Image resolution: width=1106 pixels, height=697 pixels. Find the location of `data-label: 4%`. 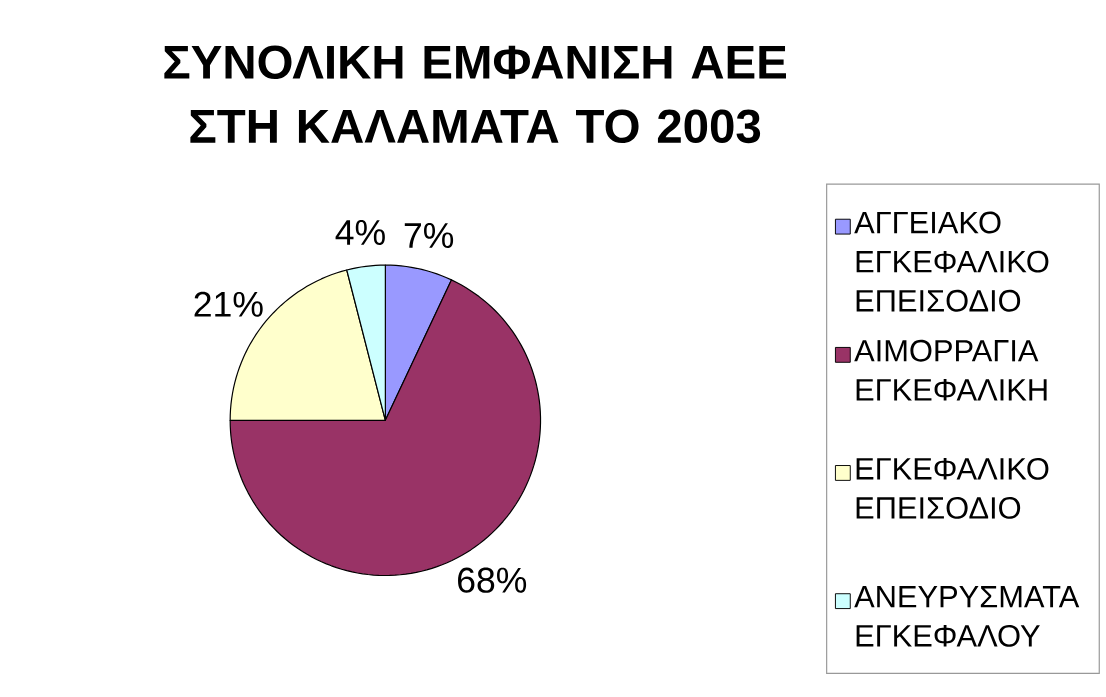

data-label: 4% is located at coordinates (360, 232).